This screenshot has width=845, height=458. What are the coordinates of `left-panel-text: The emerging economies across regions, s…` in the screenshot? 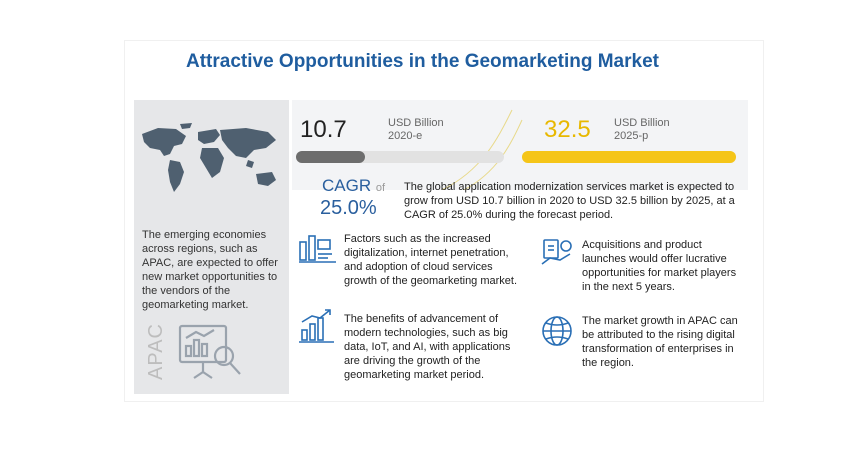 It's located at (210, 270).